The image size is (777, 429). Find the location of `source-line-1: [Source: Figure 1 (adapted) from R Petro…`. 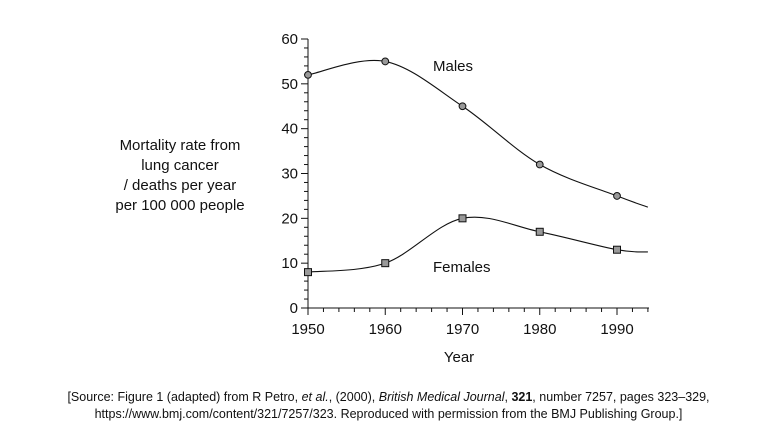

source-line-1: [Source: Figure 1 (adapted) from R Petro… is located at coordinates (388, 397).